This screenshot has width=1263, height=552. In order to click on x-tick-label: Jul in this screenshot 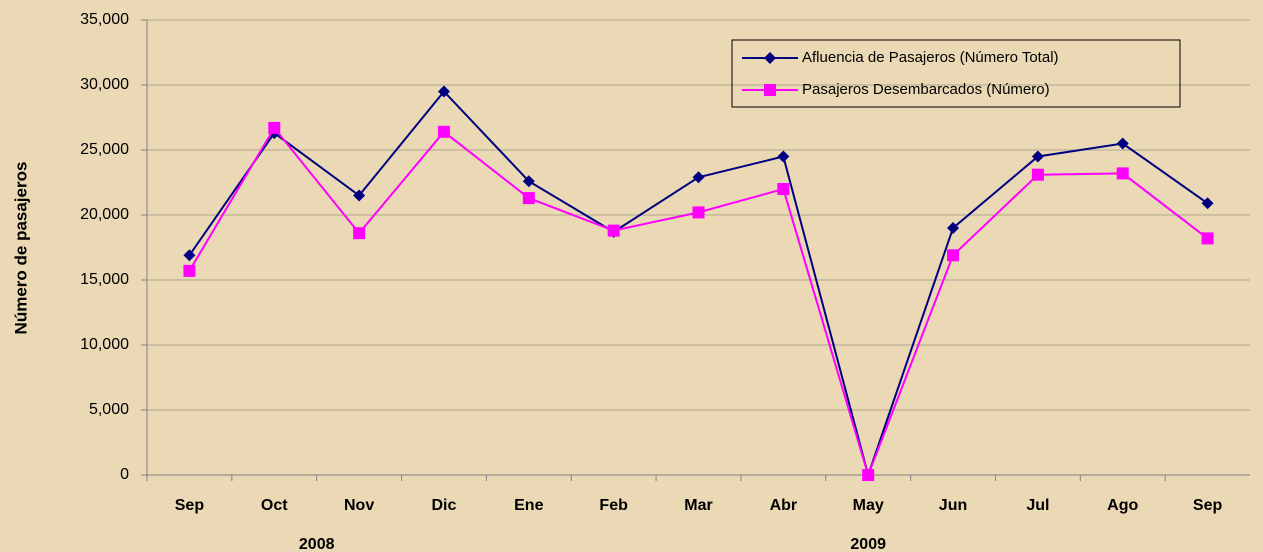, I will do `click(1037, 505)`.